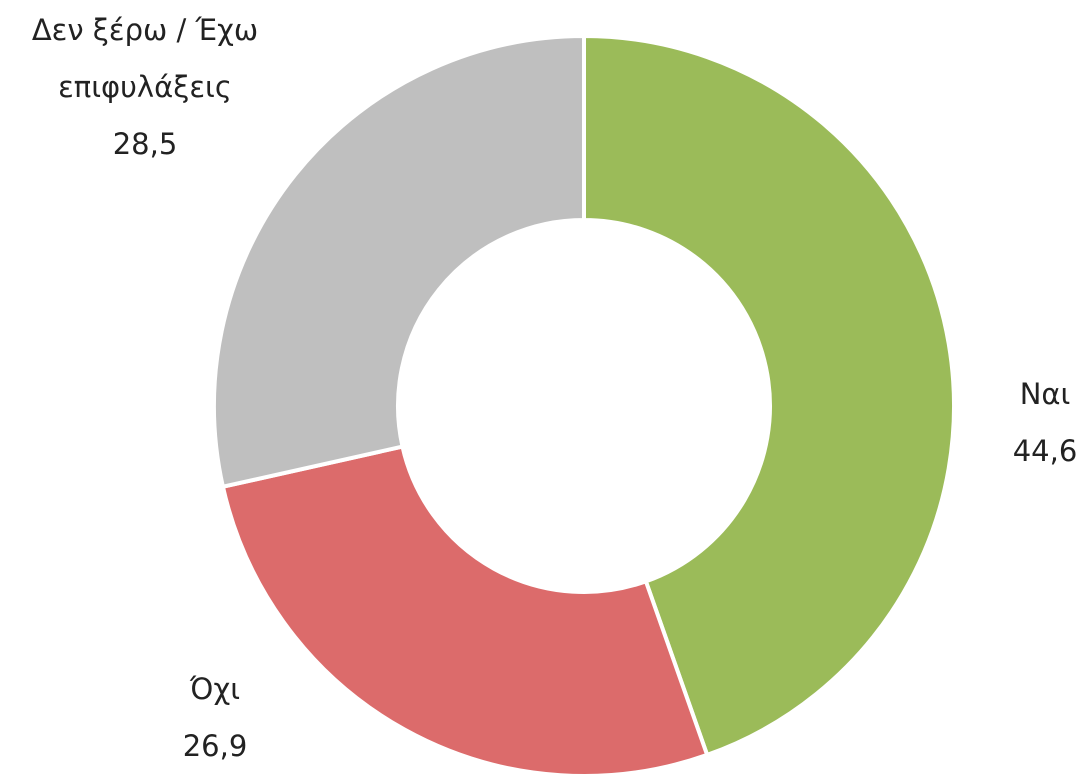 This screenshot has width=1084, height=776. Describe the element at coordinates (215, 746) in the screenshot. I see `value-label: 26,9` at that location.